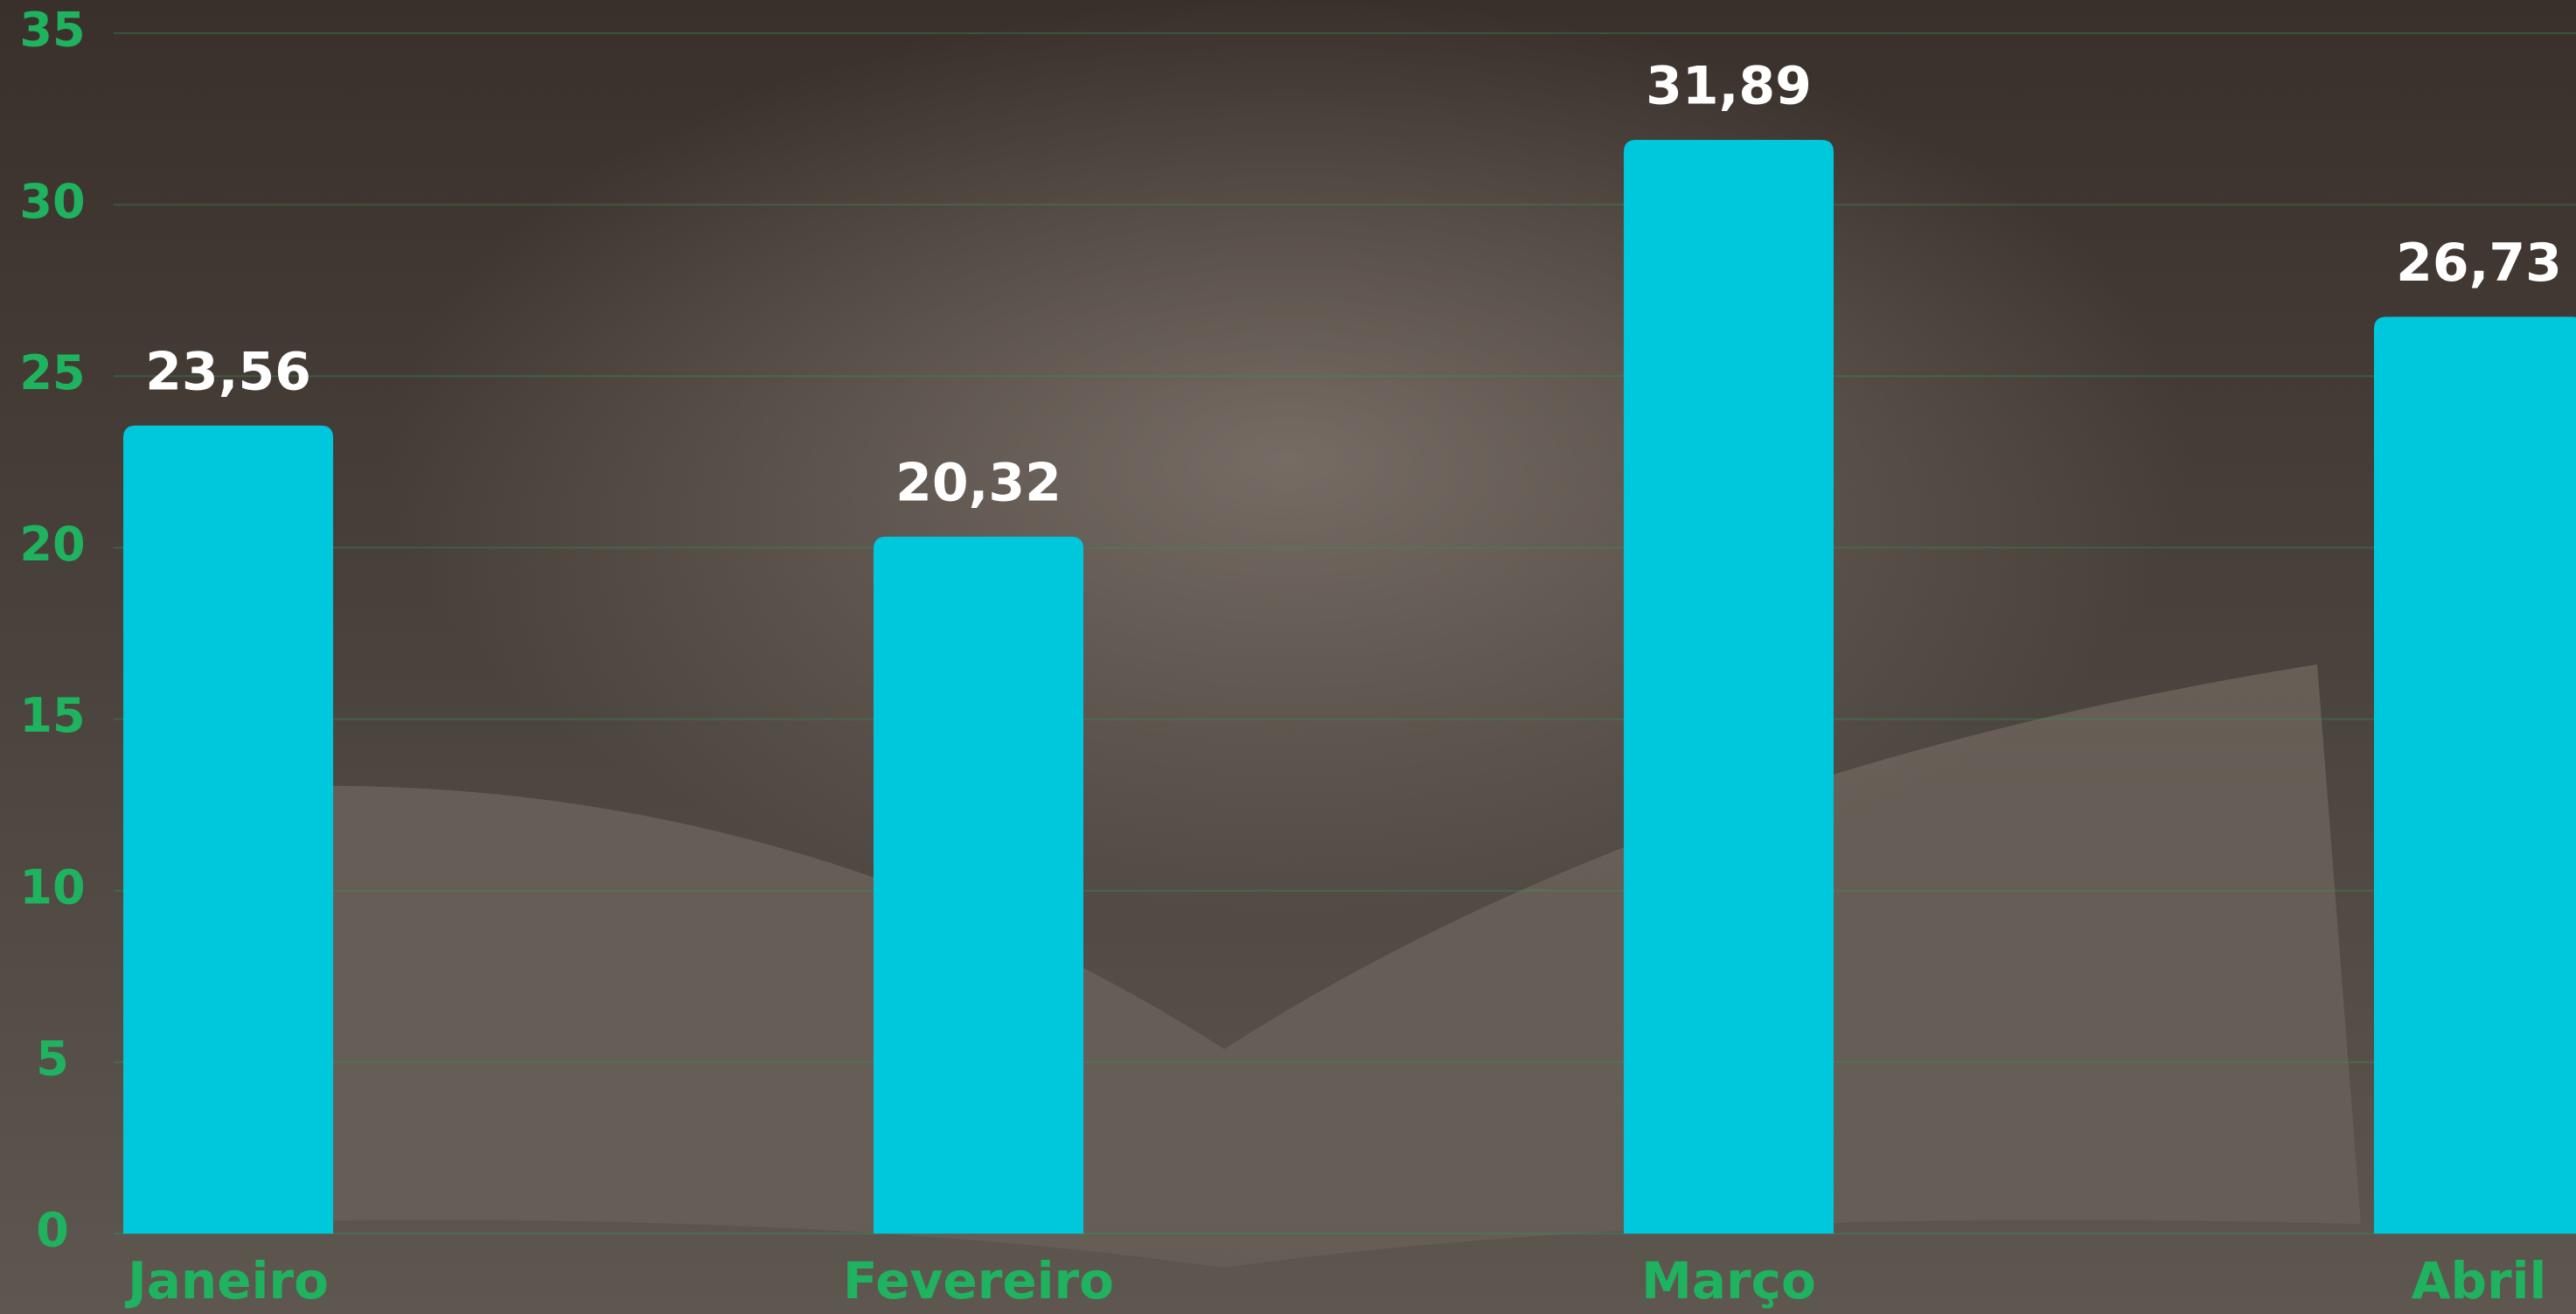 The image size is (2576, 1314). What do you see at coordinates (52, 1230) in the screenshot?
I see `y-tick-label: 0` at bounding box center [52, 1230].